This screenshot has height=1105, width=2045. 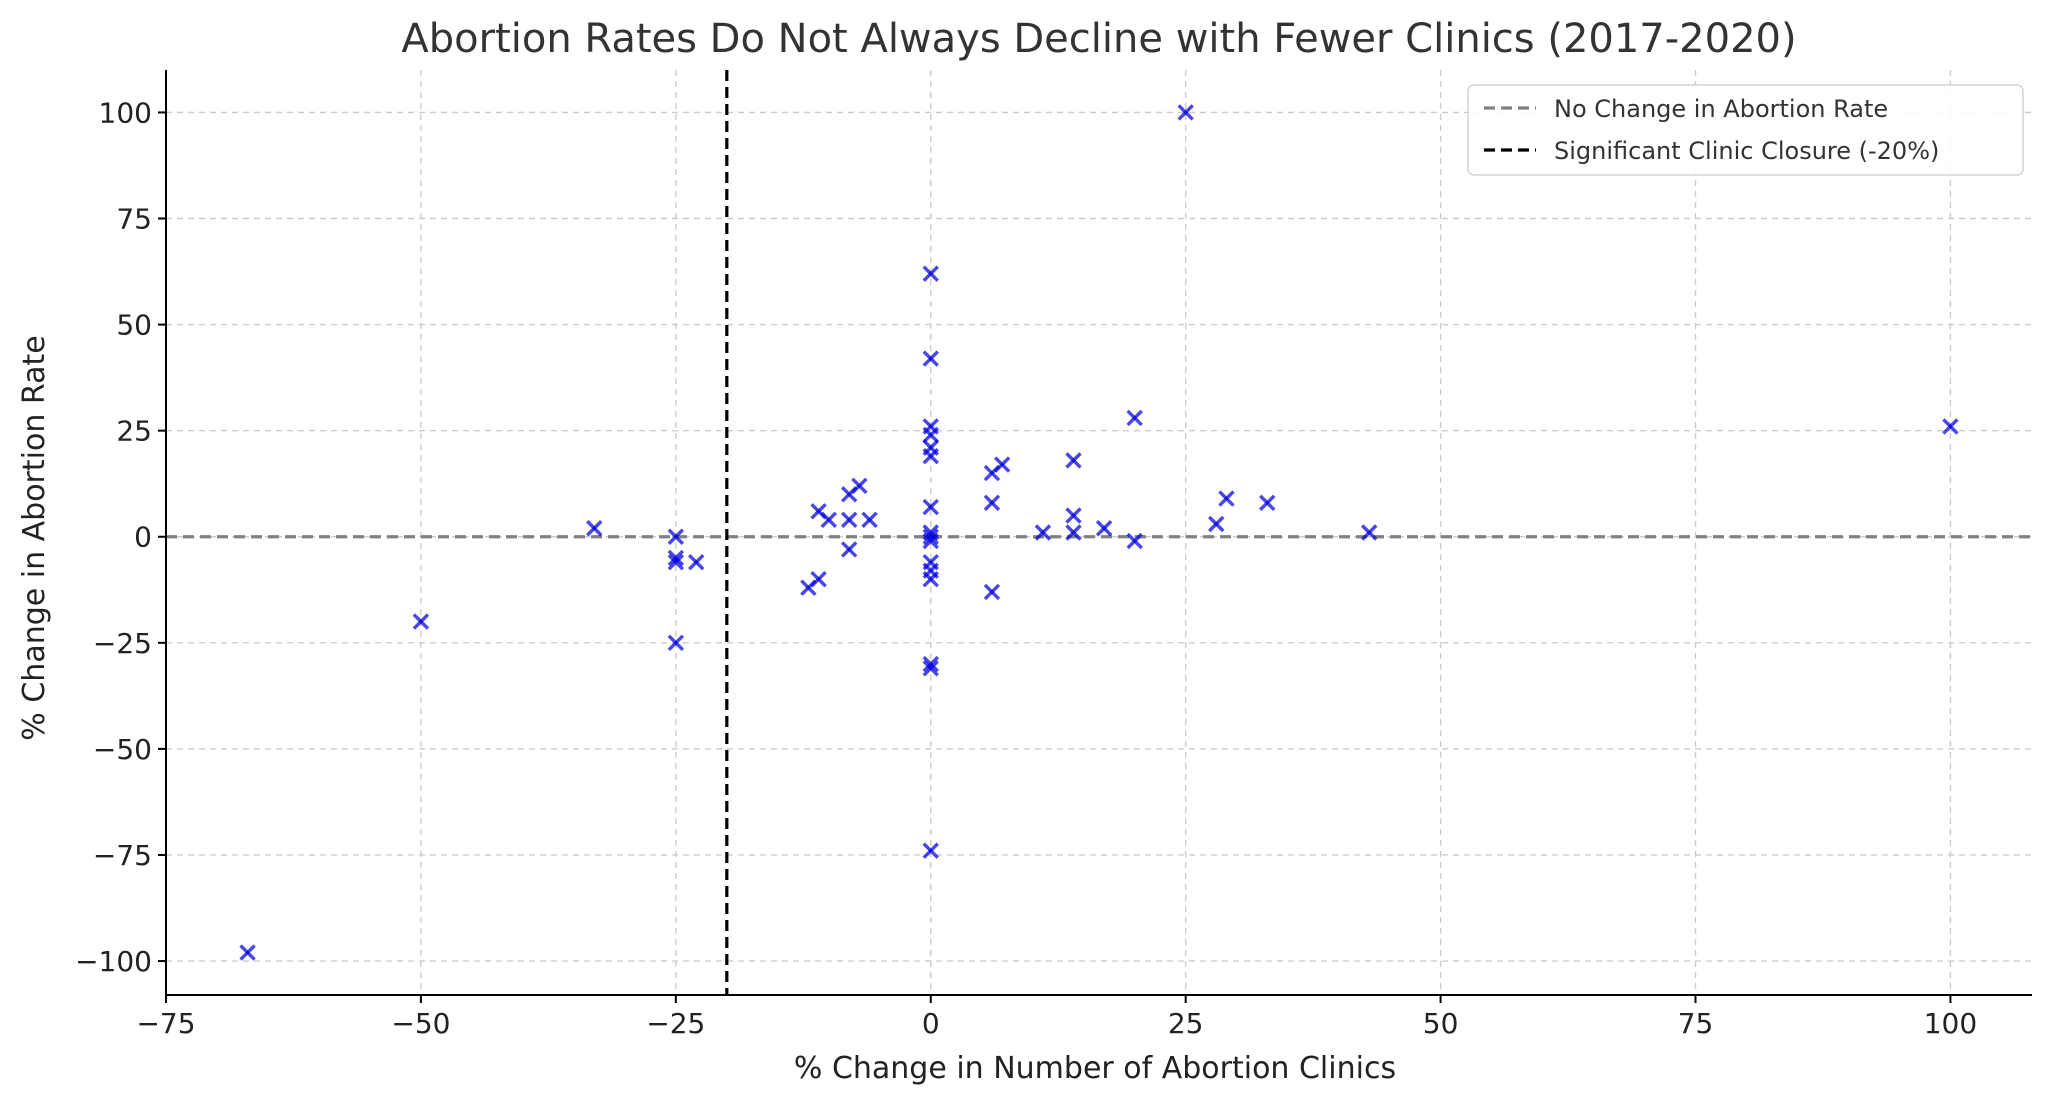 I want to click on y-tick-label: 0, so click(x=143, y=537).